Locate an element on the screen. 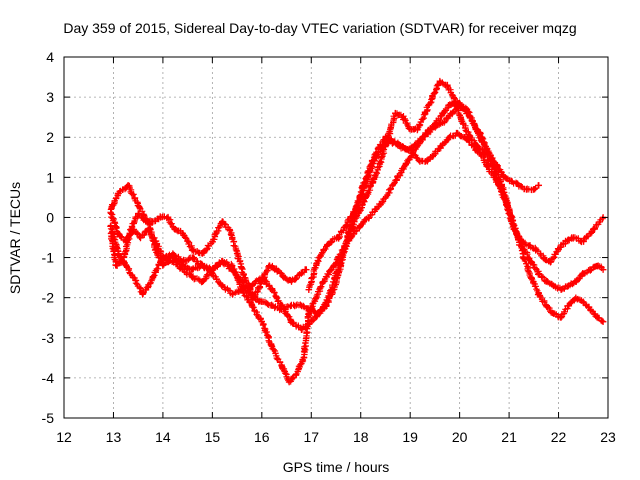  x-tick-label: 18 is located at coordinates (361, 437).